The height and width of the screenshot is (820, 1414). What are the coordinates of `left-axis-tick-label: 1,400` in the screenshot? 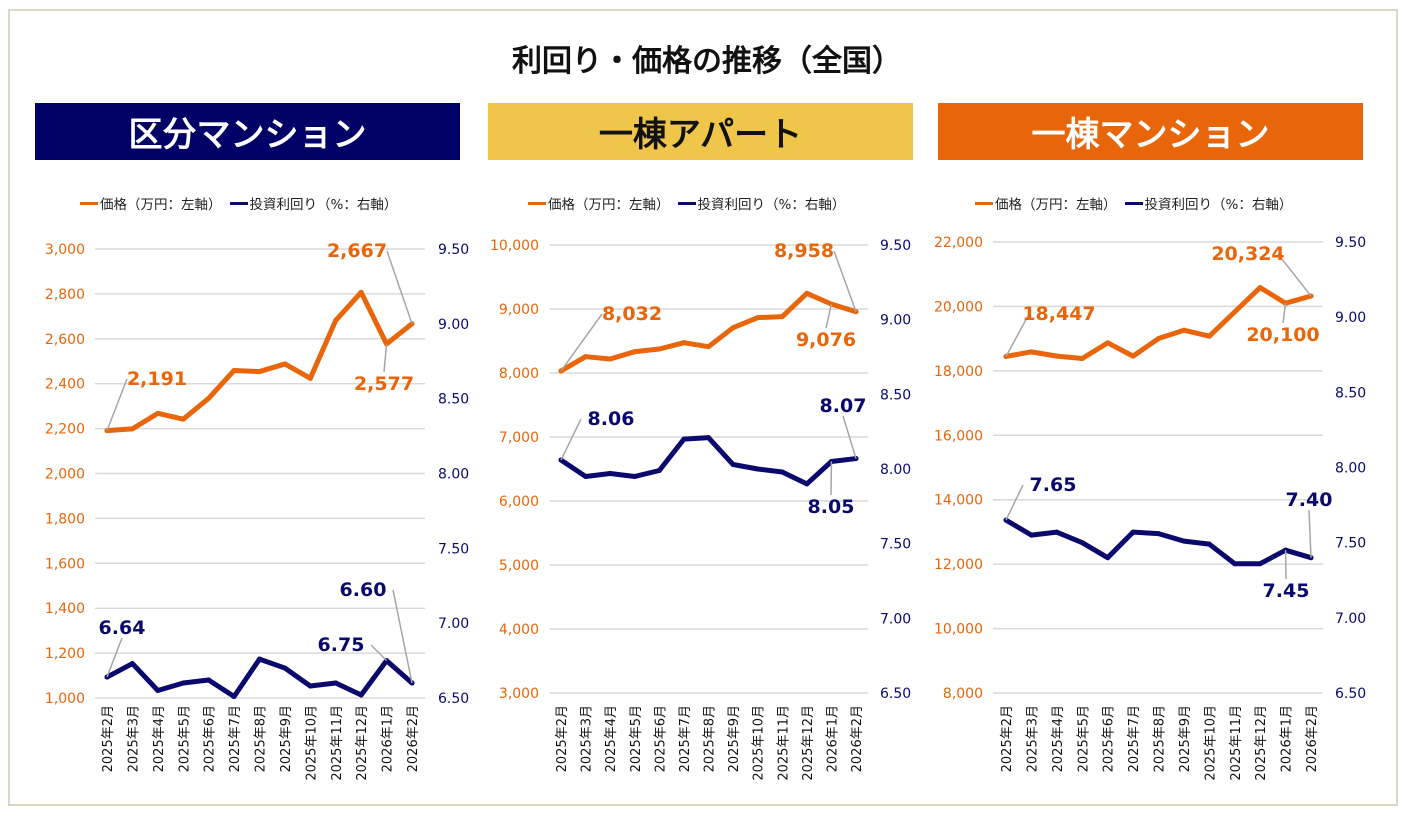 It's located at (65, 609).